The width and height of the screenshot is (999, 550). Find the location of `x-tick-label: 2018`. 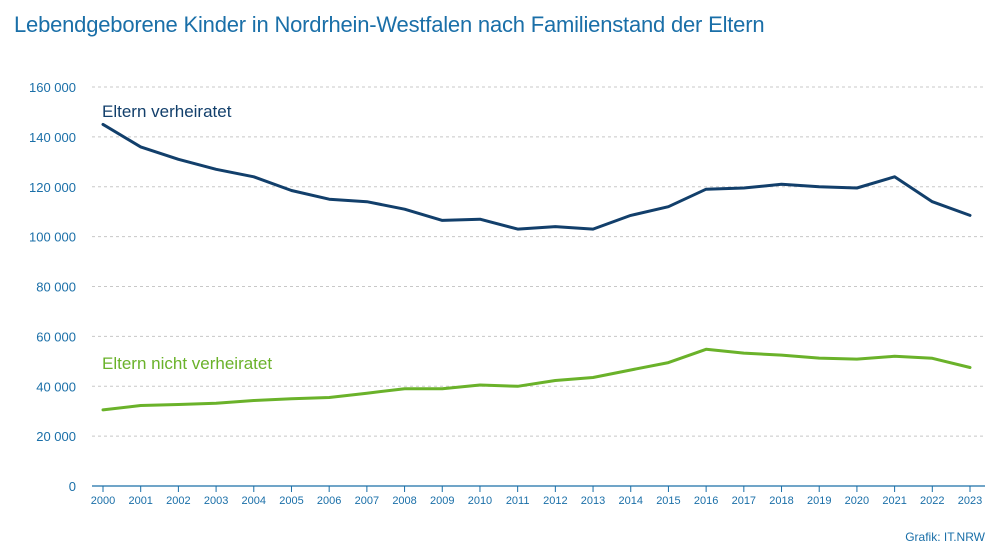

x-tick-label: 2018 is located at coordinates (781, 501).